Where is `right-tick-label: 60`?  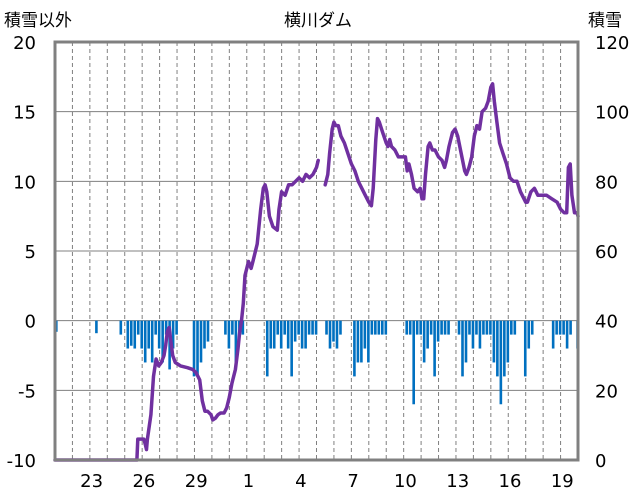
right-tick-label: 60 is located at coordinates (606, 252).